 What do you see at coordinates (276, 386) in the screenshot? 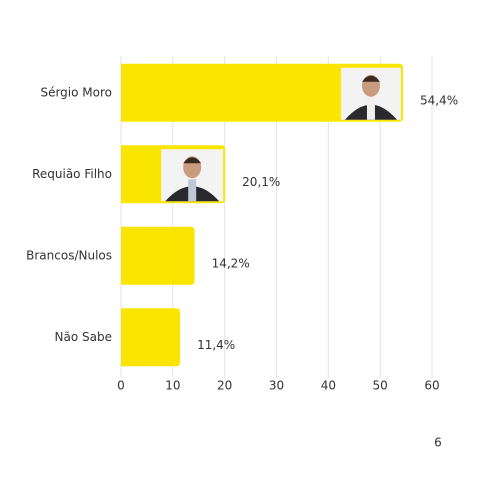
I see `x-tick-label: 30` at bounding box center [276, 386].